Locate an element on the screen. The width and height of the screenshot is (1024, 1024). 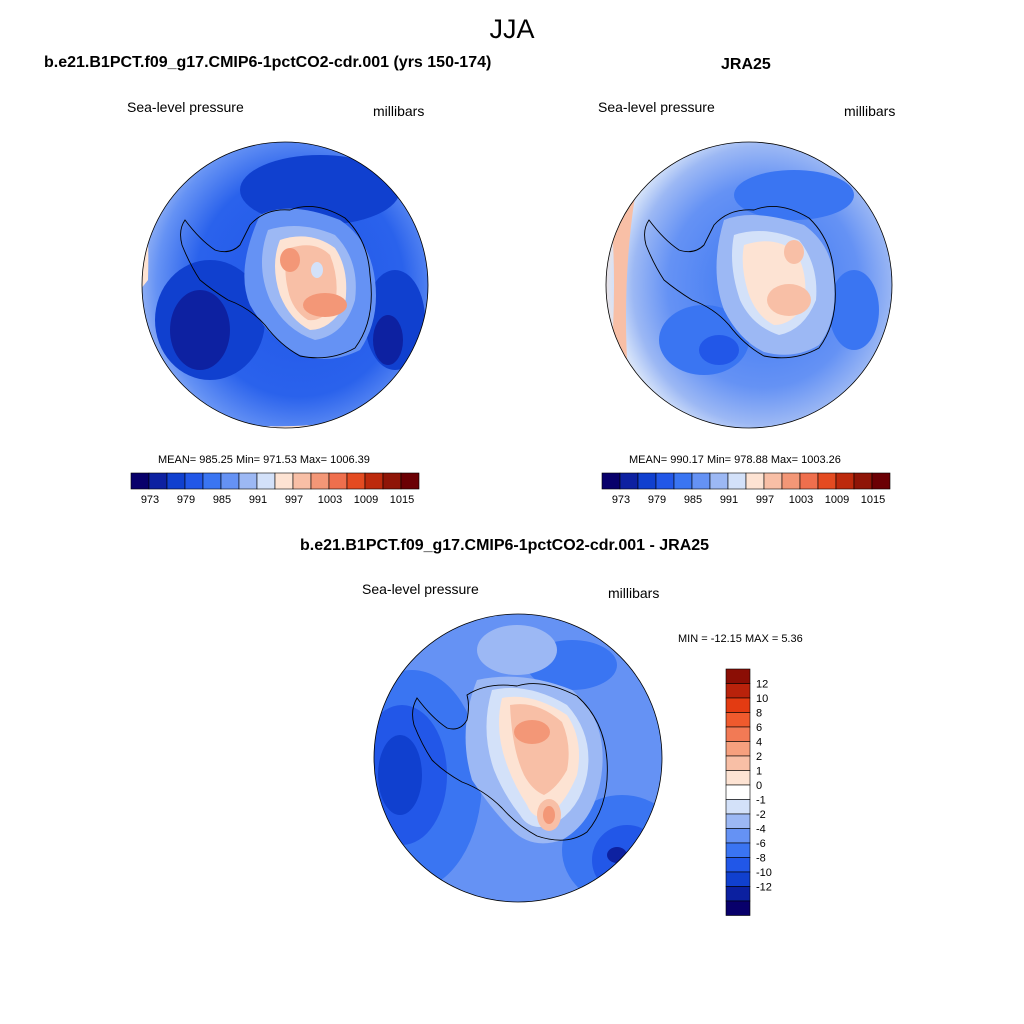
panel-2-colorbar-tick-label: 1009 is located at coordinates (837, 500).